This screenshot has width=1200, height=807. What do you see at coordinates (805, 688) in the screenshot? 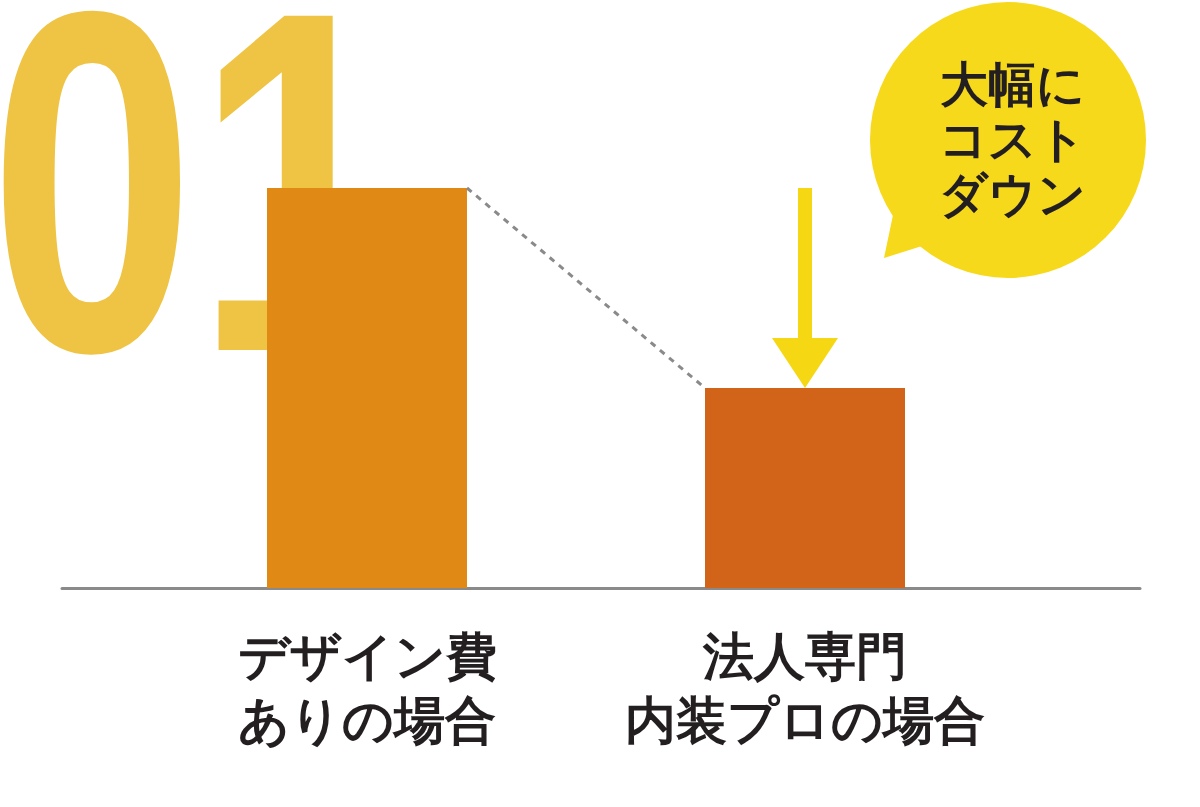
I see `x-tick-label: 法人専門内装プロの場合` at bounding box center [805, 688].